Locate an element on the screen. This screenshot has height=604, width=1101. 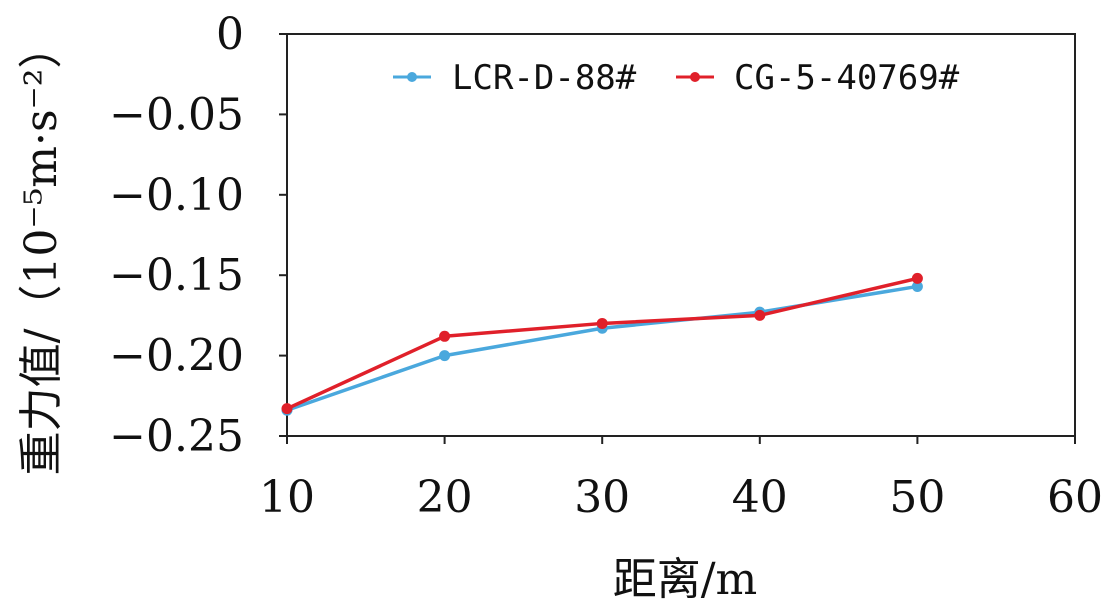
y-tick-label: −0.10 is located at coordinates (176, 195).